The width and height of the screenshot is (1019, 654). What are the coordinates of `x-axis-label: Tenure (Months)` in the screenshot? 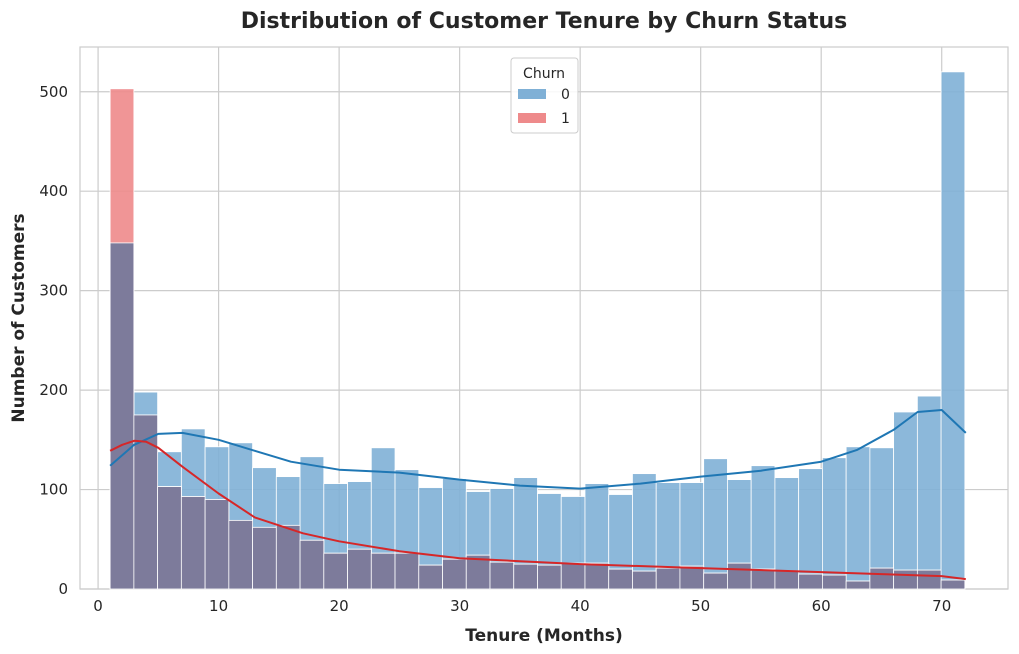 It's located at (544, 636).